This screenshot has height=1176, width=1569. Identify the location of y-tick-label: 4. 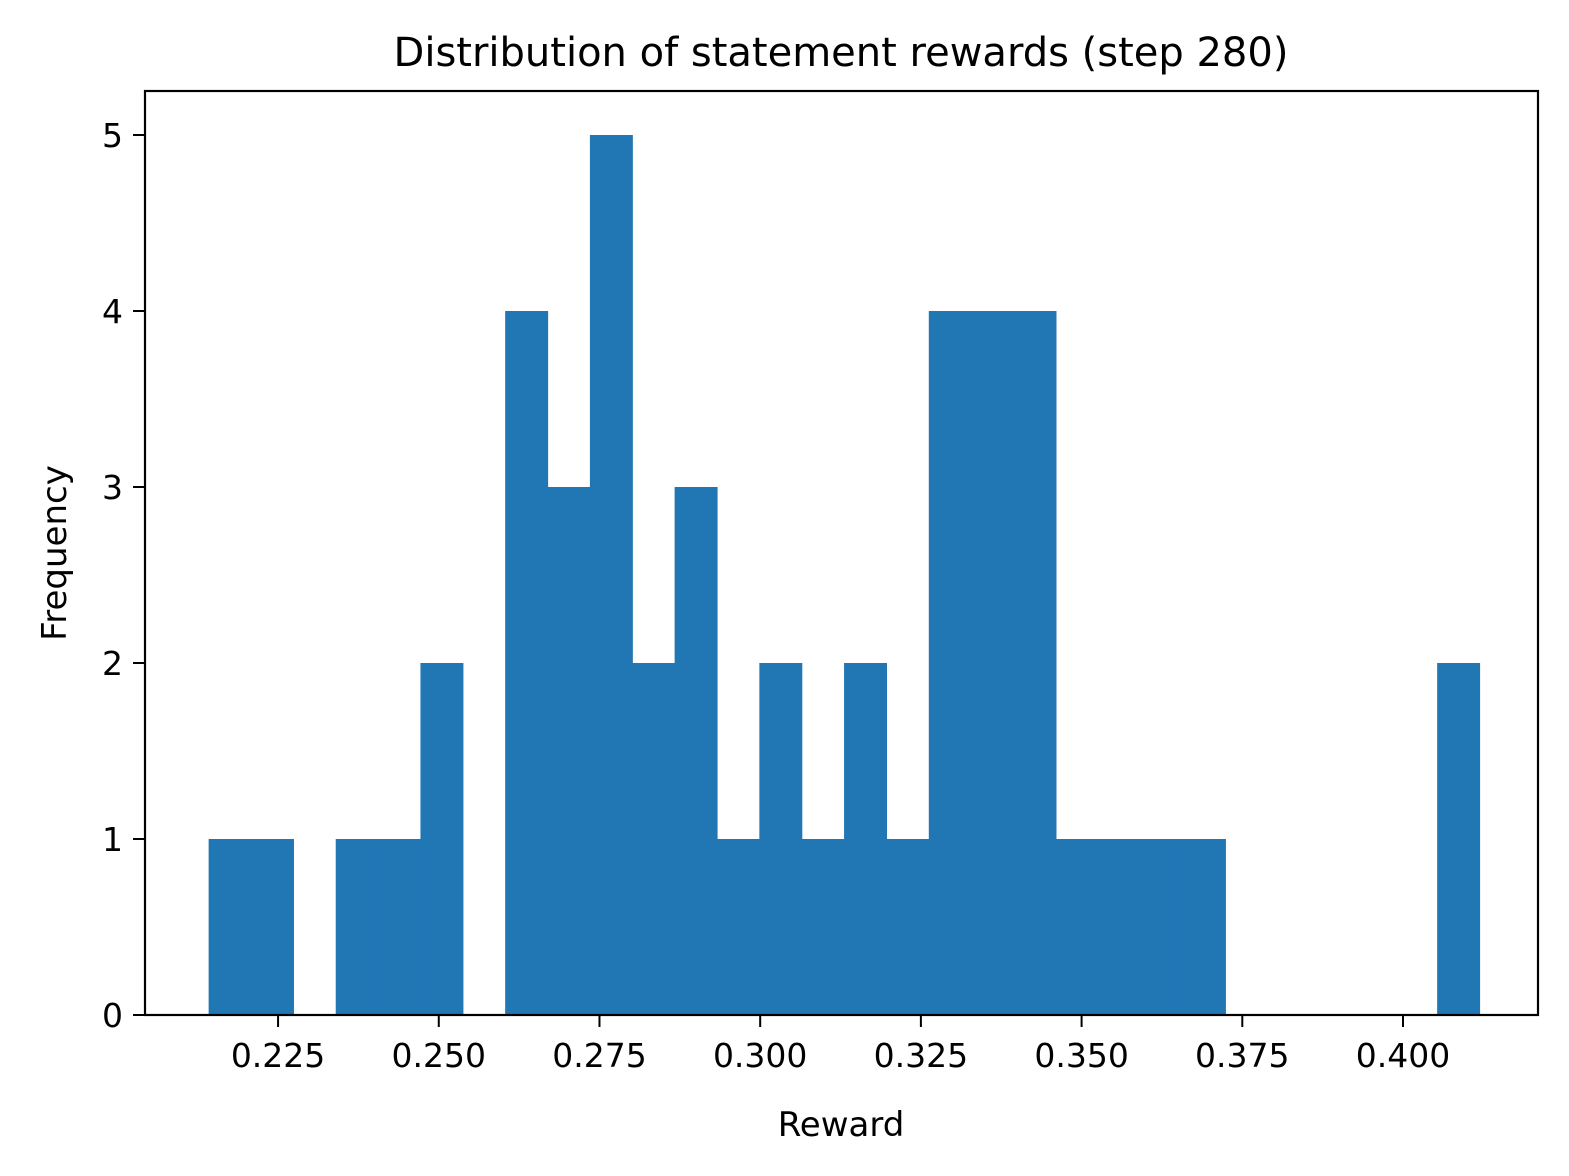
(112, 311).